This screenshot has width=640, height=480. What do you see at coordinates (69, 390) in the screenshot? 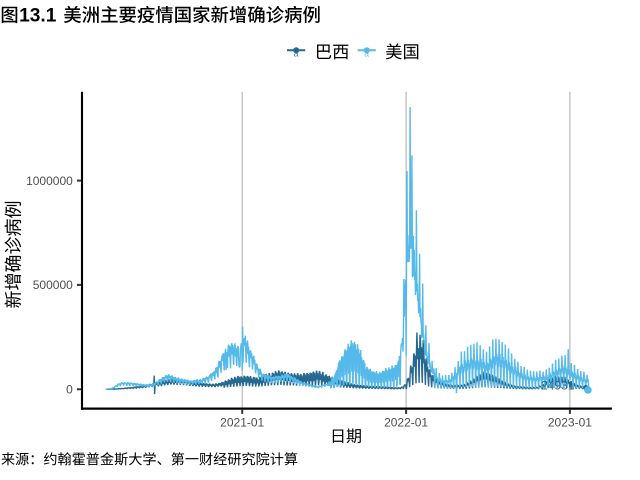
I see `svg-text: 0` at bounding box center [69, 390].